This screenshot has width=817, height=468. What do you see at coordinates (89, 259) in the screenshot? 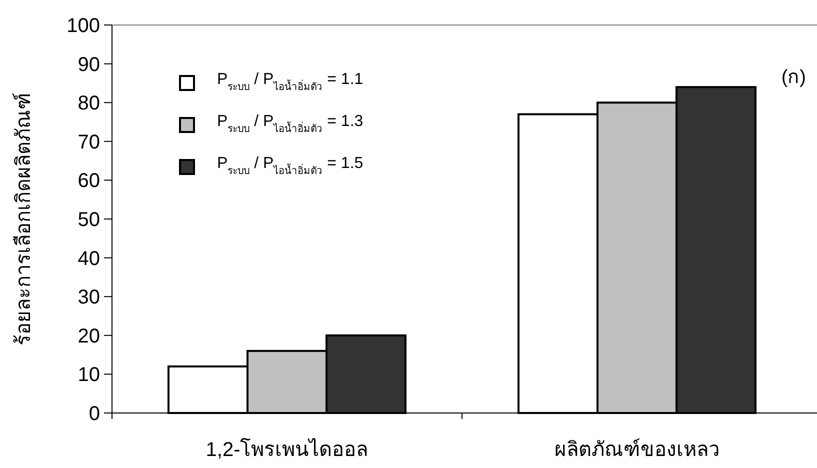
I see `y-tick-label: 40` at bounding box center [89, 259].